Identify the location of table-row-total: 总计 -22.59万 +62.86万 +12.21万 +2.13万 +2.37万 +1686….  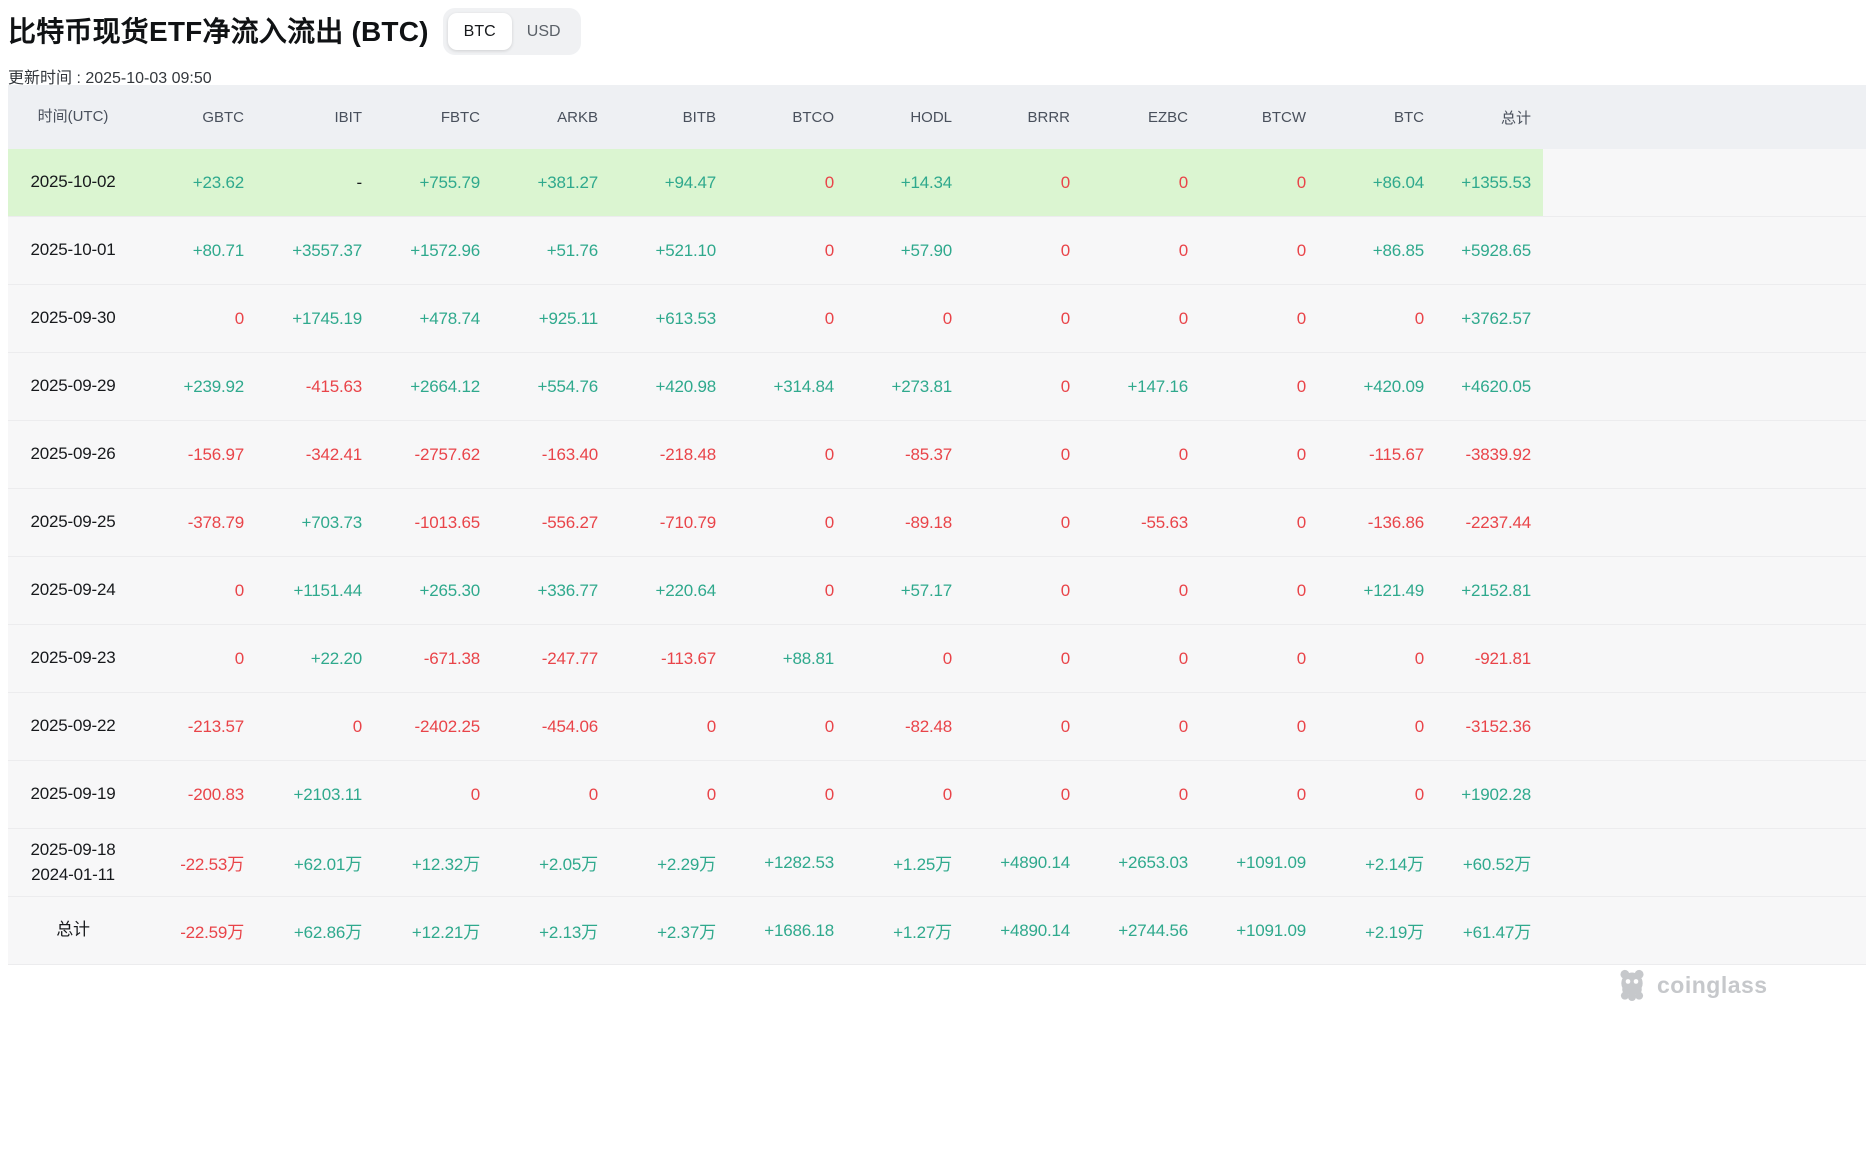
(937, 931).